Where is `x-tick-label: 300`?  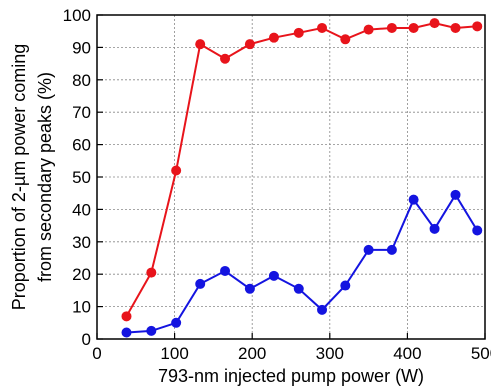
x-tick-label: 300 is located at coordinates (330, 353).